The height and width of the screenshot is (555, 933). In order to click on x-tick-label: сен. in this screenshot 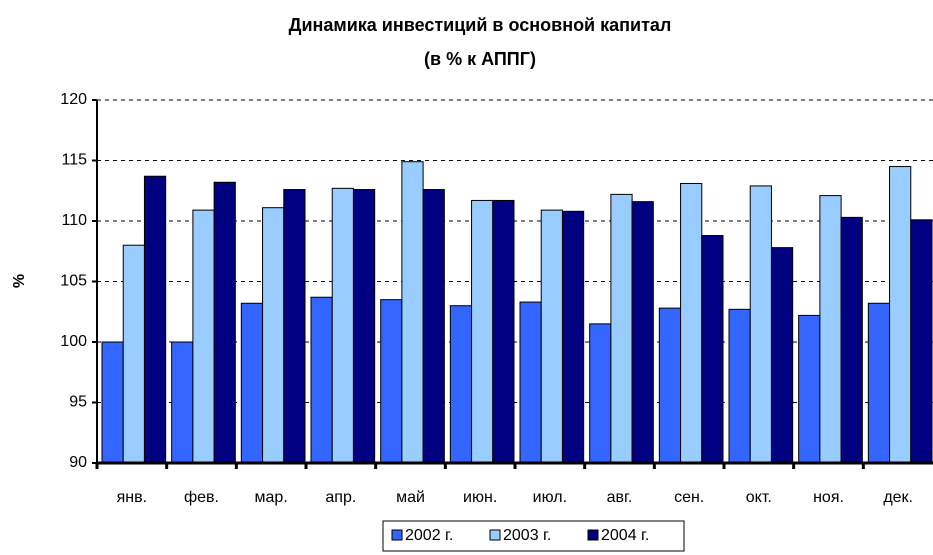, I will do `click(689, 497)`.